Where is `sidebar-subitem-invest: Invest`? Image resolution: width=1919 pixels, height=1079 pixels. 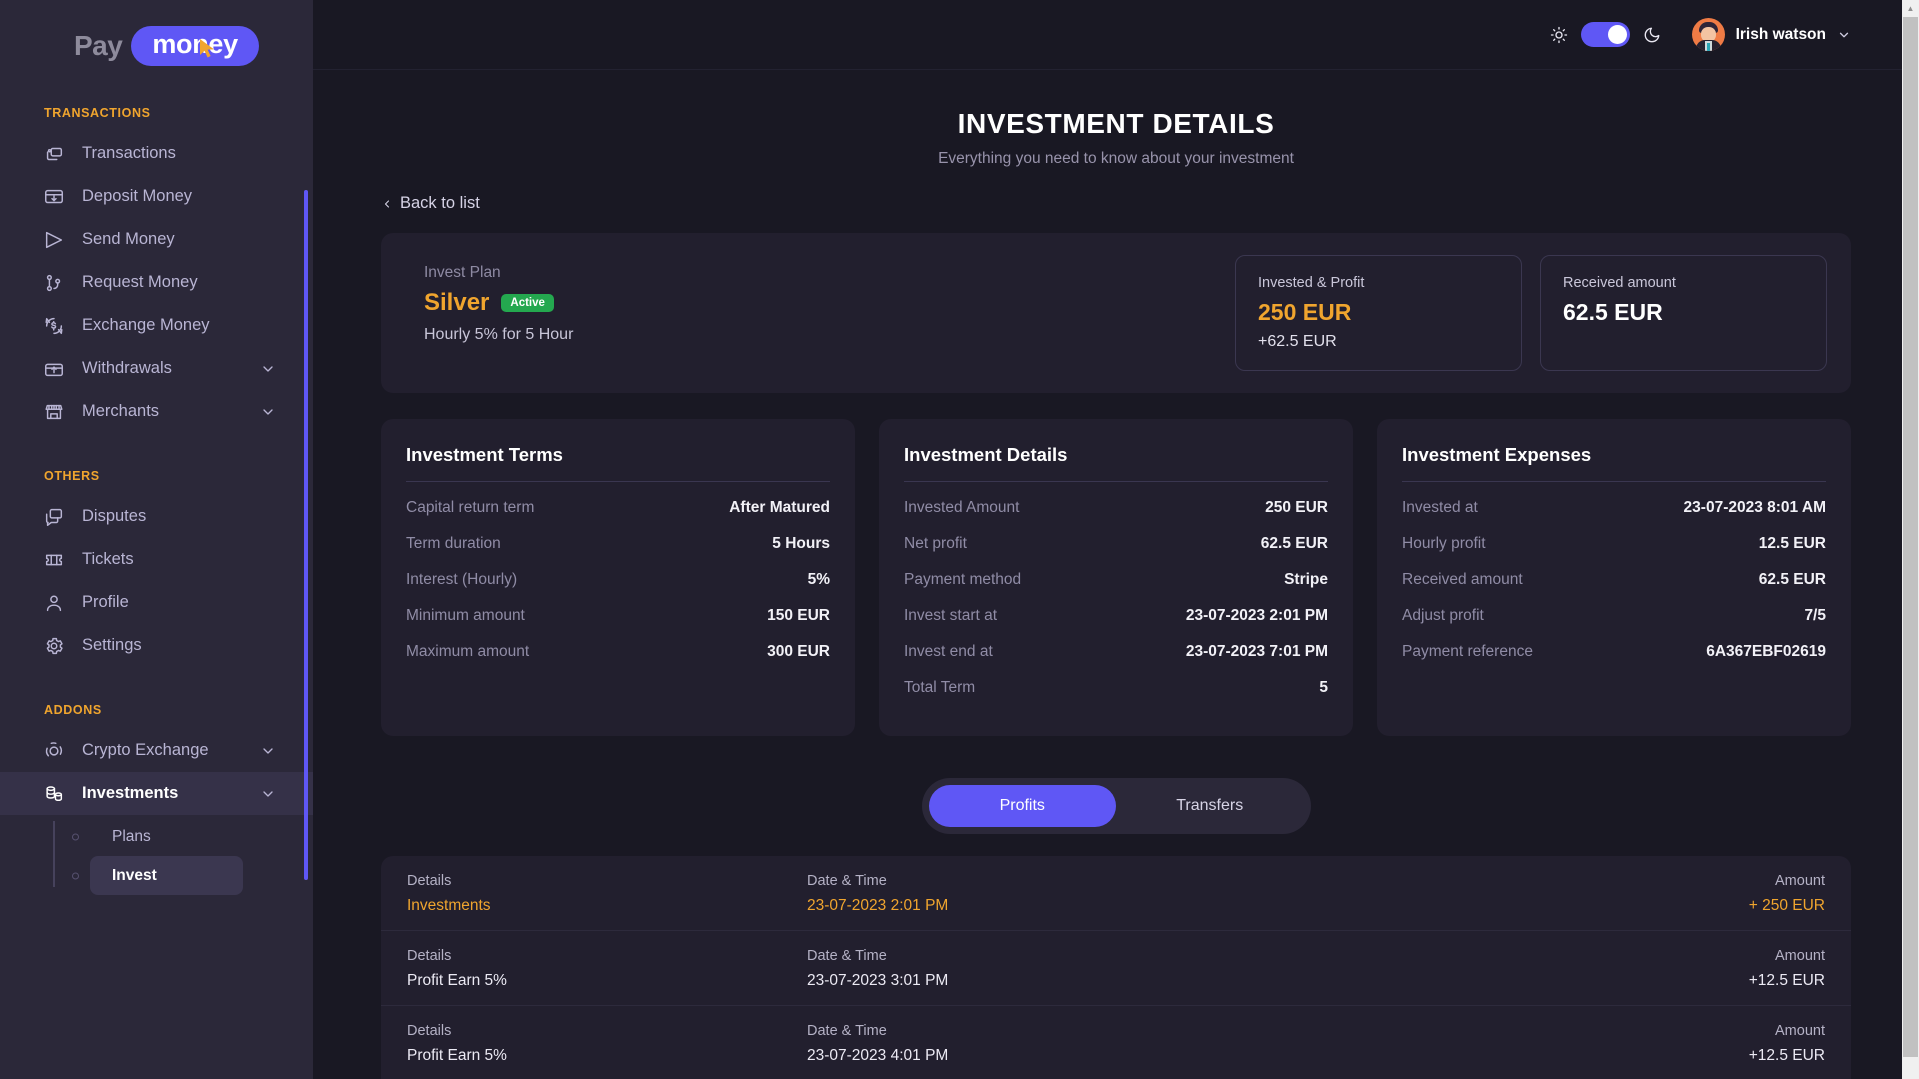 sidebar-subitem-invest: Invest is located at coordinates (166, 875).